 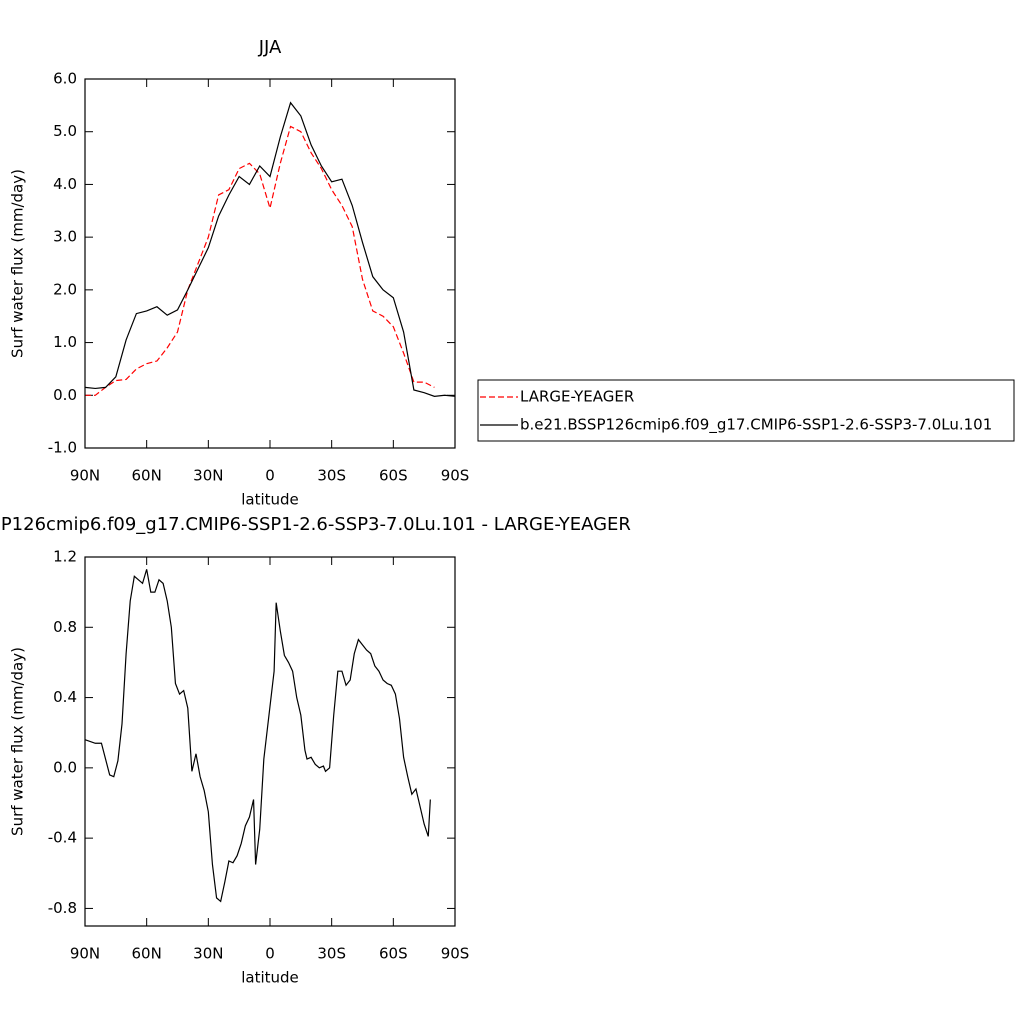 I want to click on y-tick-label: -0.4, so click(x=62, y=838).